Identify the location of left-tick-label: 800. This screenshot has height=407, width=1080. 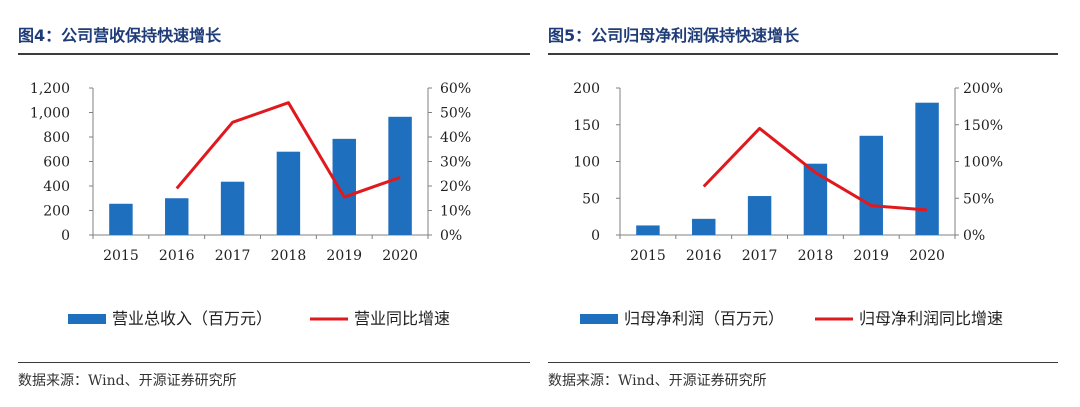
(56, 138).